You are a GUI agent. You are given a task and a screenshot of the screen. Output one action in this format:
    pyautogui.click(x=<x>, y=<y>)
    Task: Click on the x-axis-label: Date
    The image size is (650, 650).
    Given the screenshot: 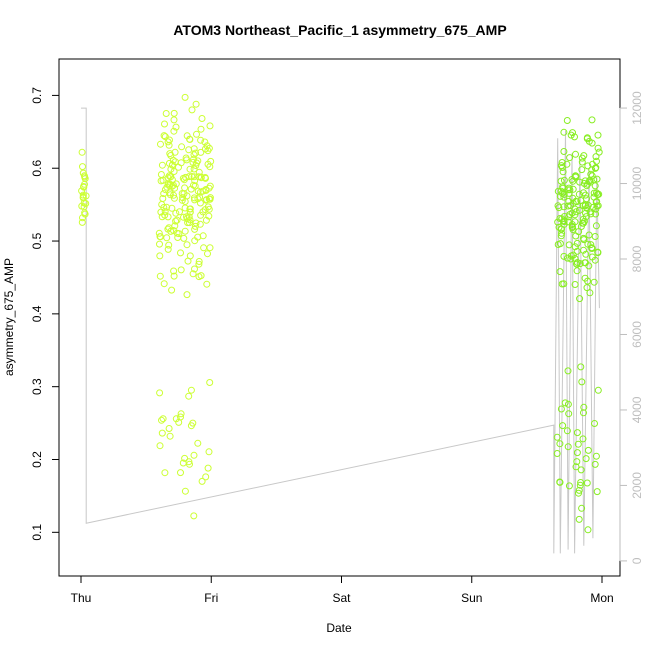 What is the action you would take?
    pyautogui.click(x=339, y=628)
    